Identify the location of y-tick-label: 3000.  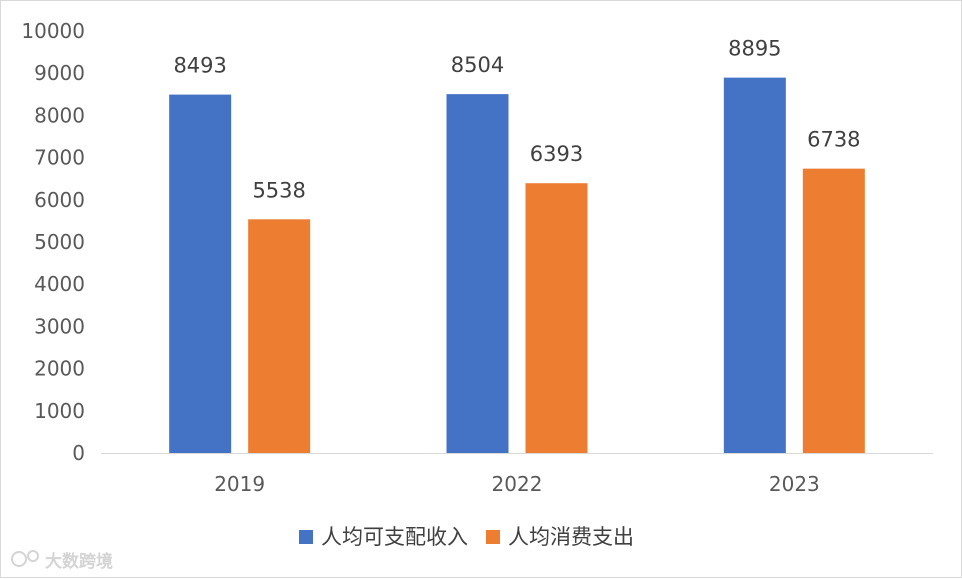
(59, 326).